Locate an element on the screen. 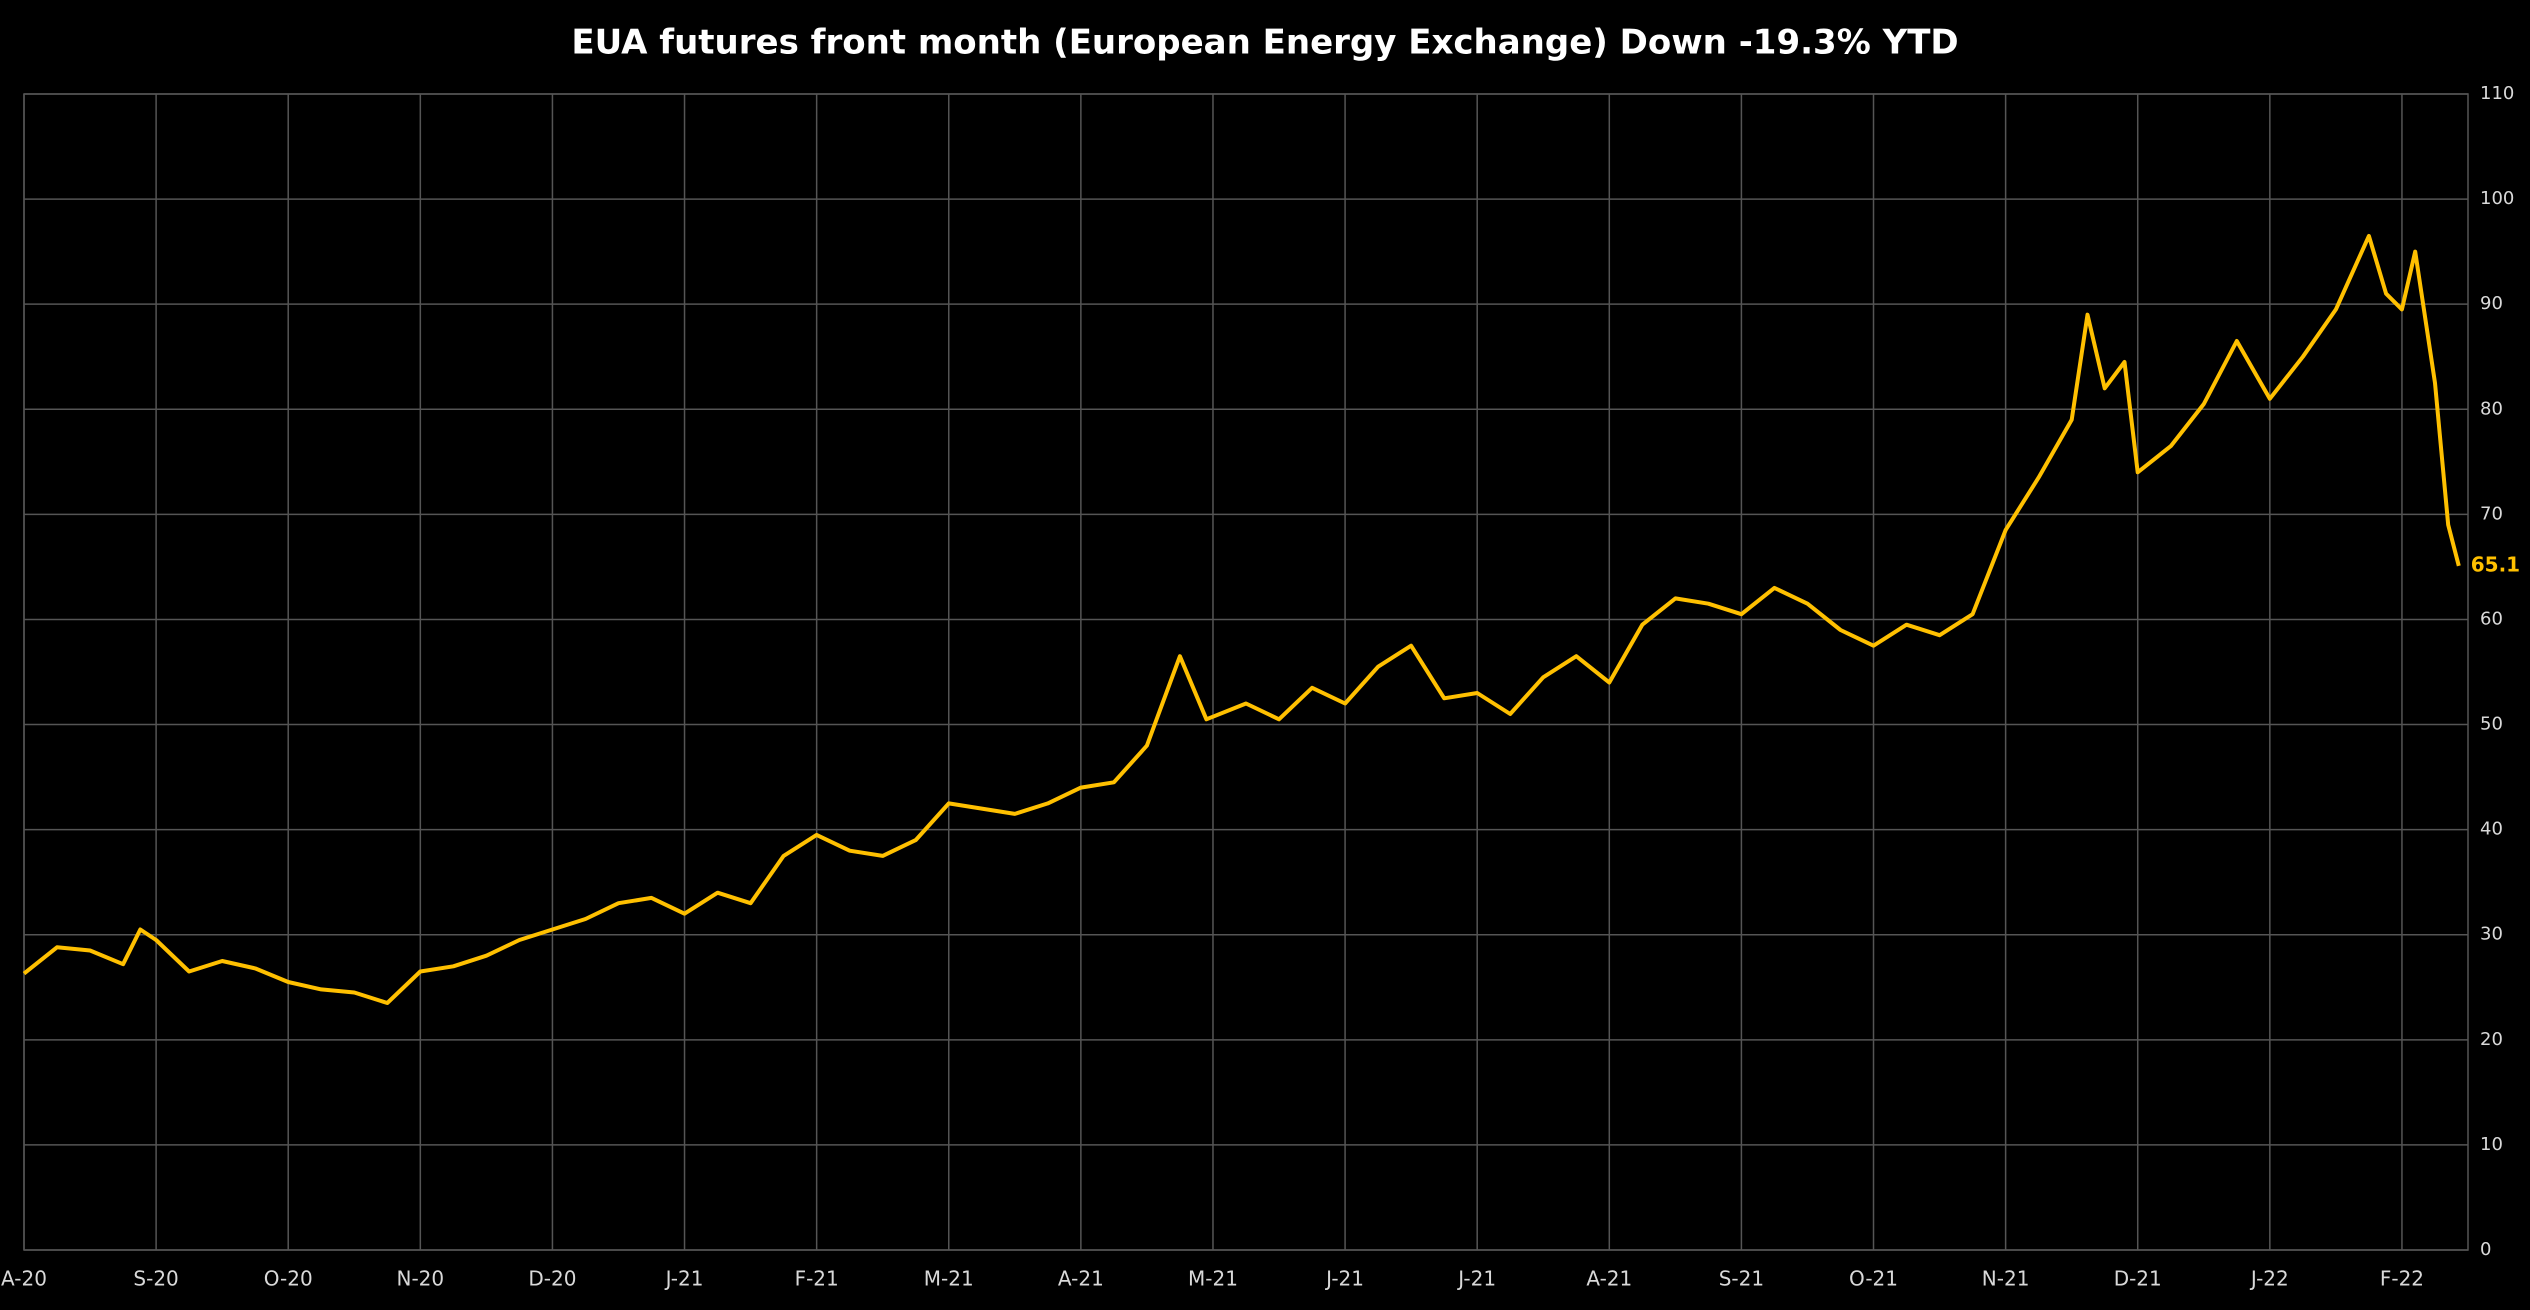 Image resolution: width=2530 pixels, height=1310 pixels. y-tick-label: 60 is located at coordinates (2491, 618).